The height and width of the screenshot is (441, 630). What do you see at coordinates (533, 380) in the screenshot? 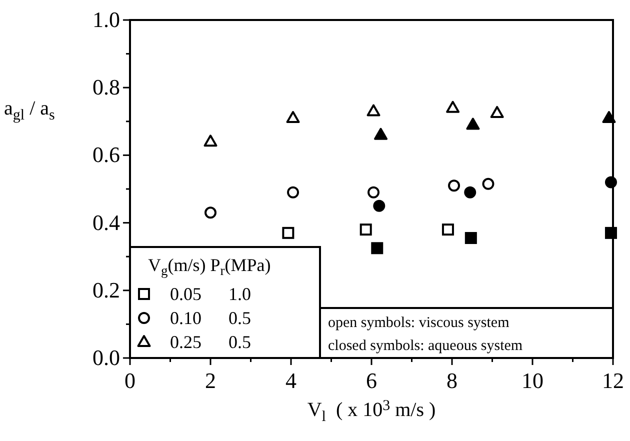
I see `x-tick-label: 10` at bounding box center [533, 380].